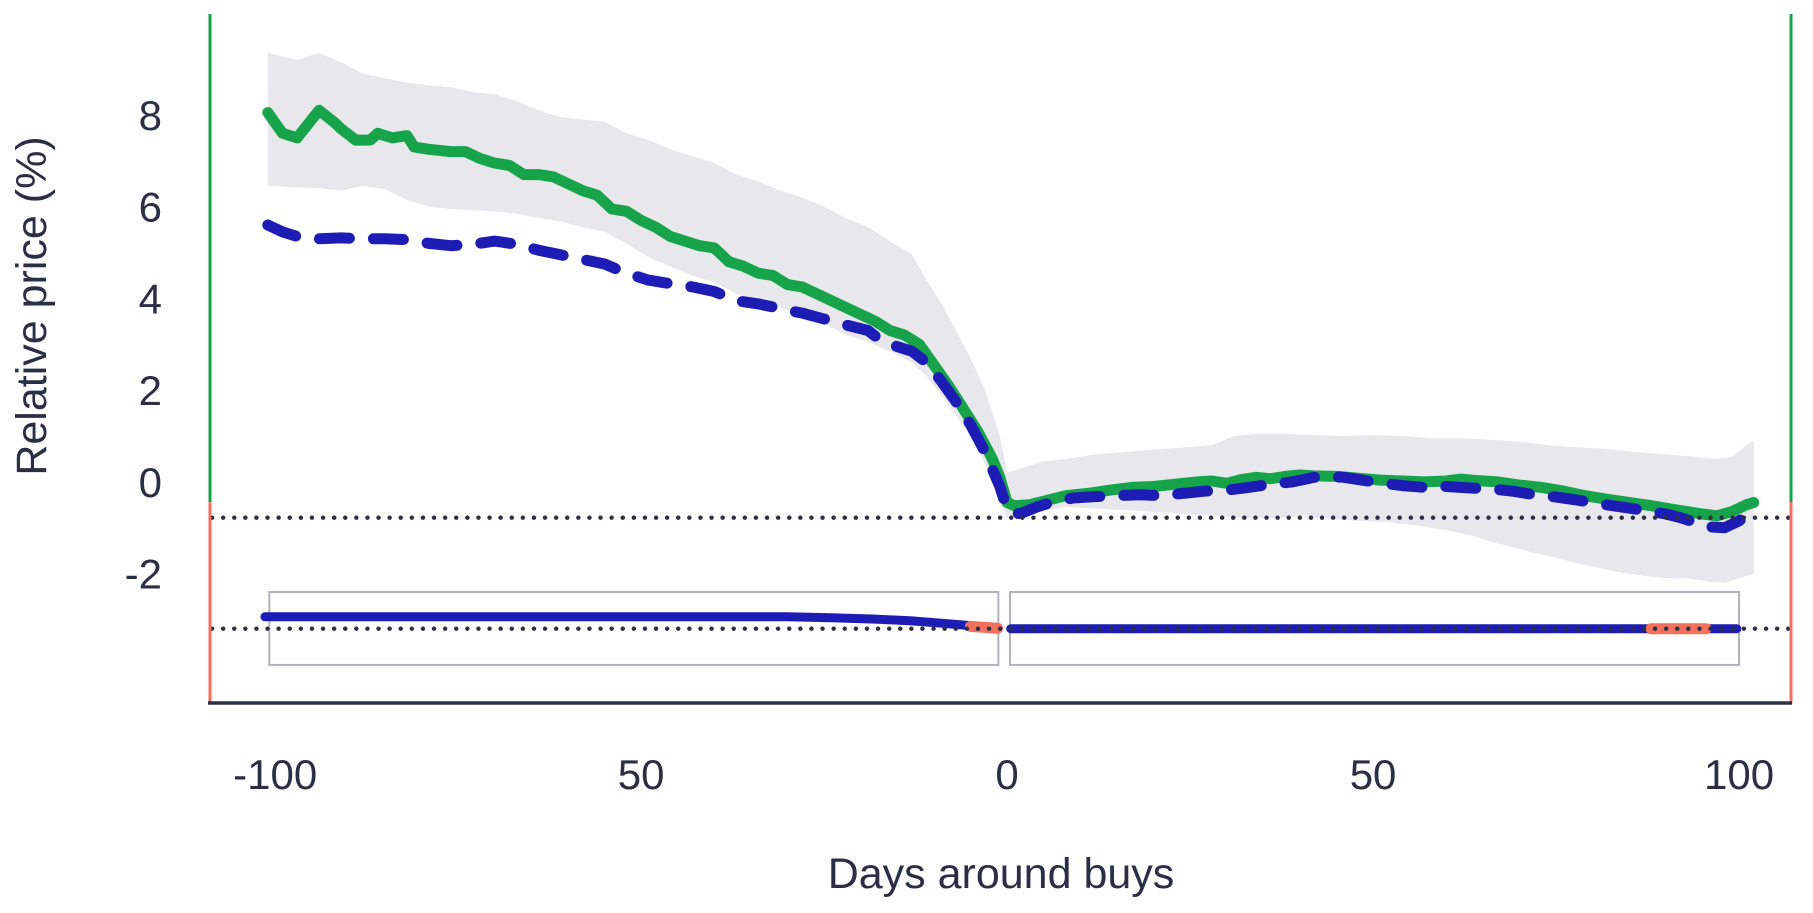  Describe the element at coordinates (150, 298) in the screenshot. I see `y-tick-label-4: 4` at that location.